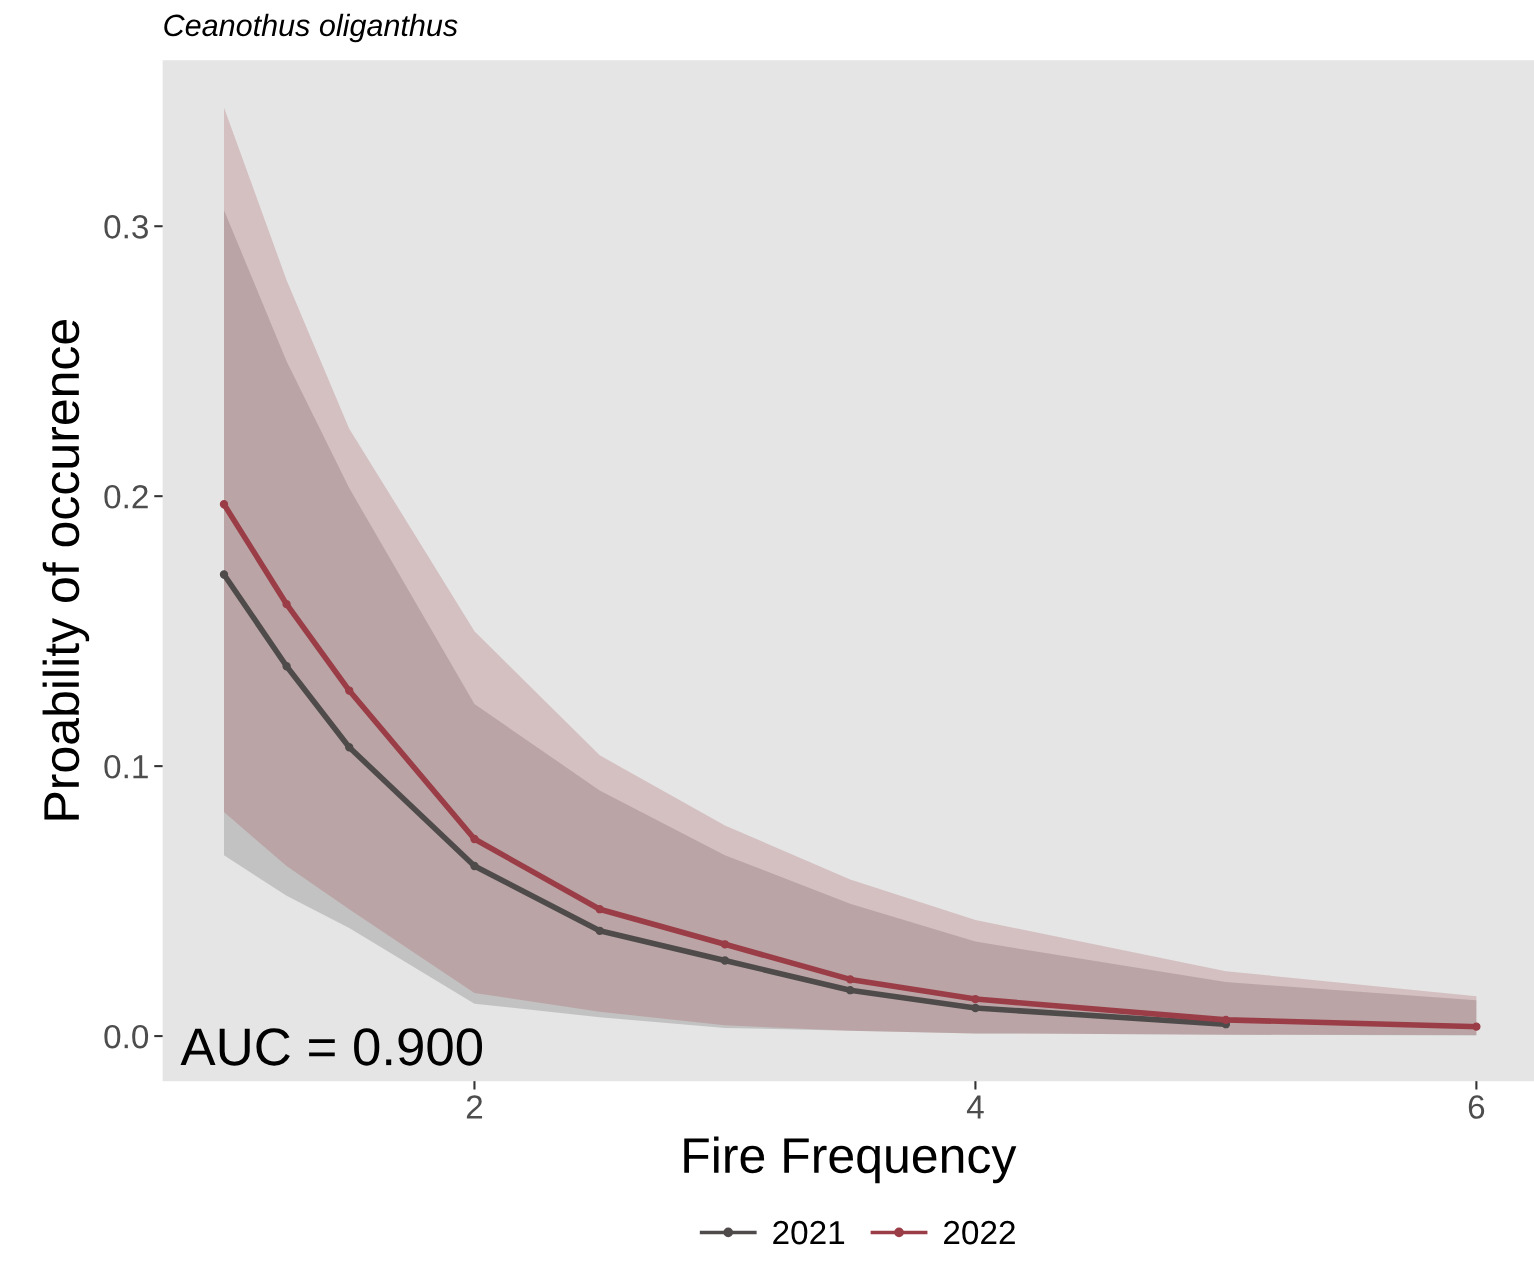 Image resolution: width=1534 pixels, height=1281 pixels. I want to click on y-tick-label: 0.1, so click(126, 766).